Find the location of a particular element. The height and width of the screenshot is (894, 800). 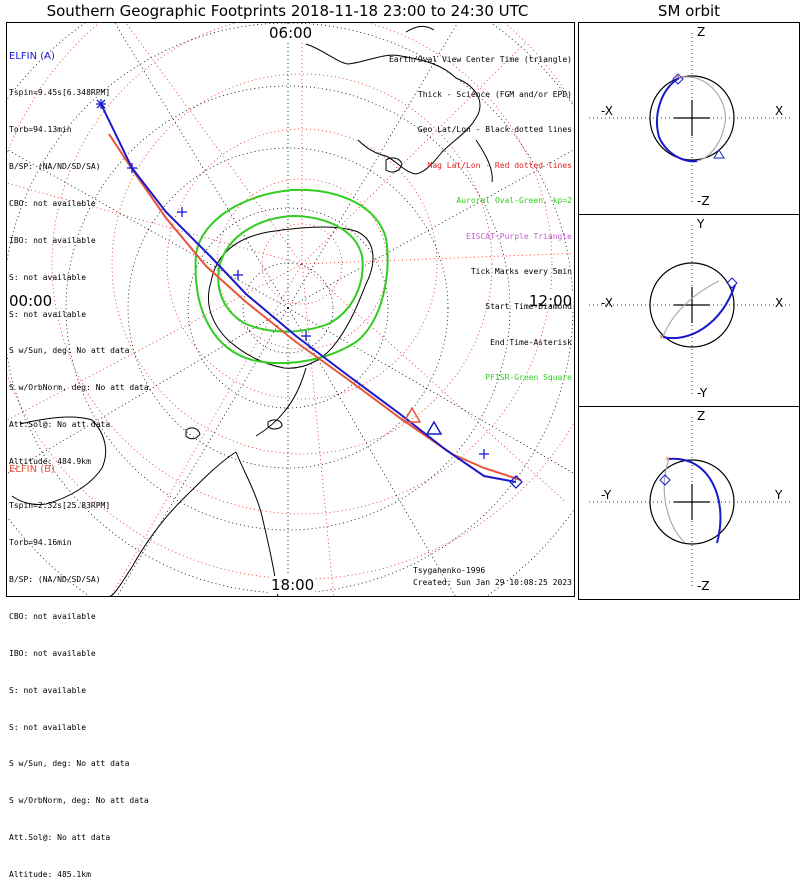

elfin-b-center-triangle is located at coordinates (412, 414).